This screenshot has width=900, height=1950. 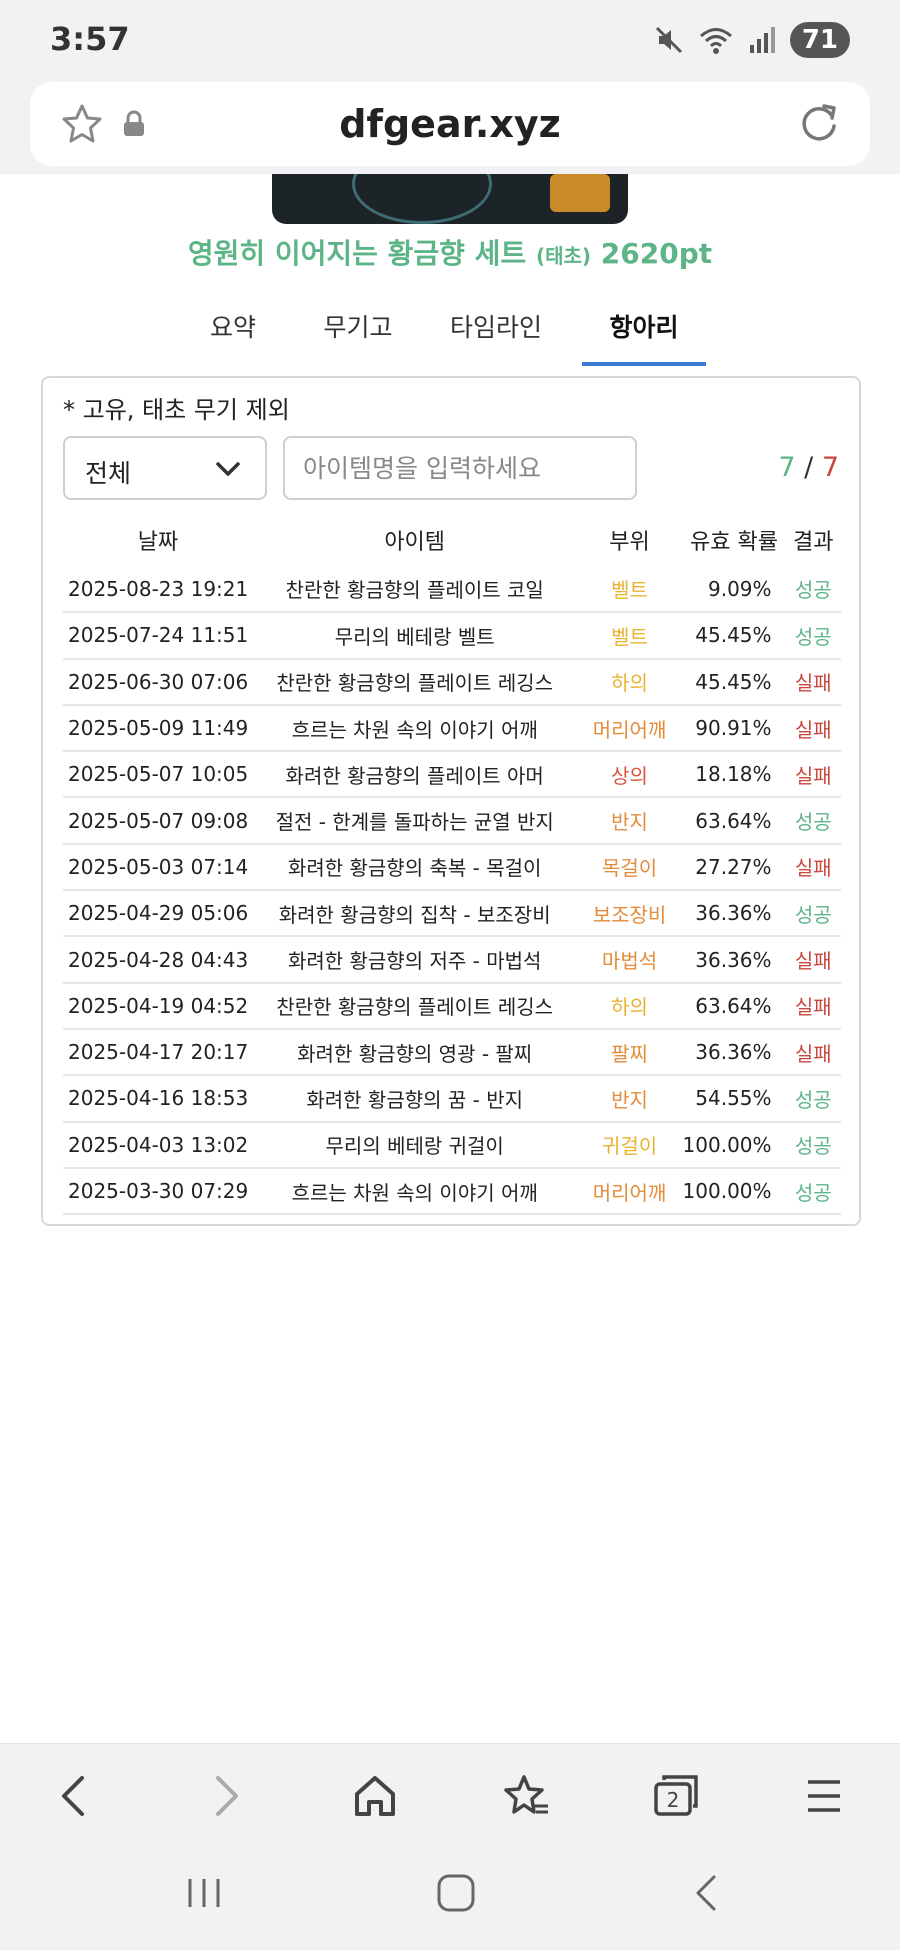 I want to click on reload-icon, so click(x=819, y=125).